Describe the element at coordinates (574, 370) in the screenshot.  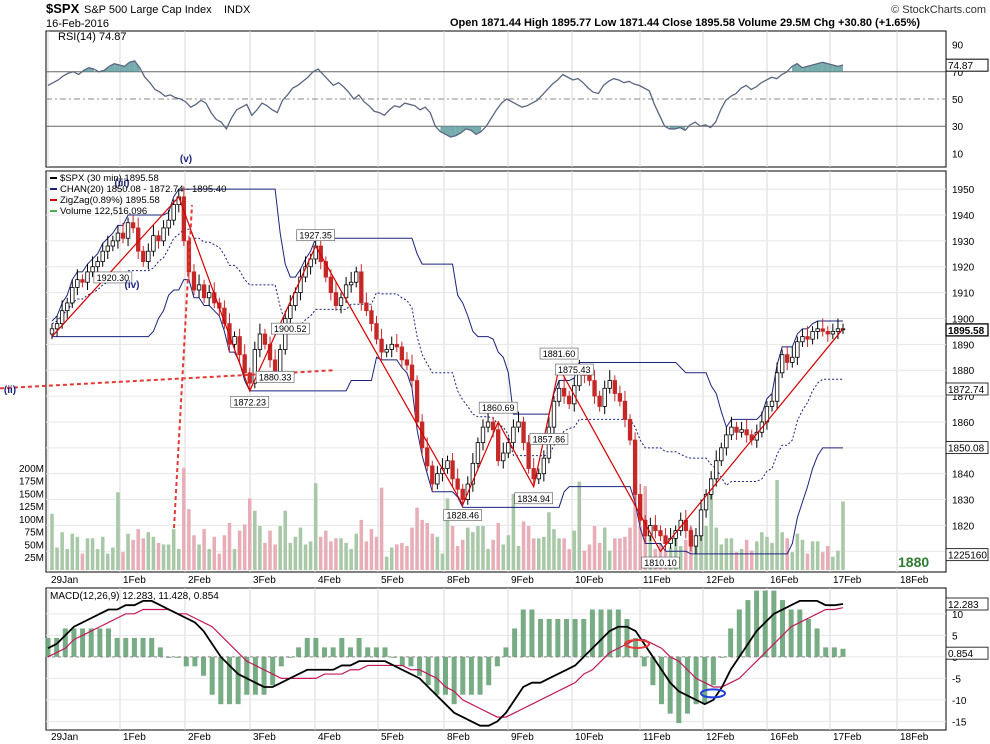
I see `high-low-label: 1875.43` at that location.